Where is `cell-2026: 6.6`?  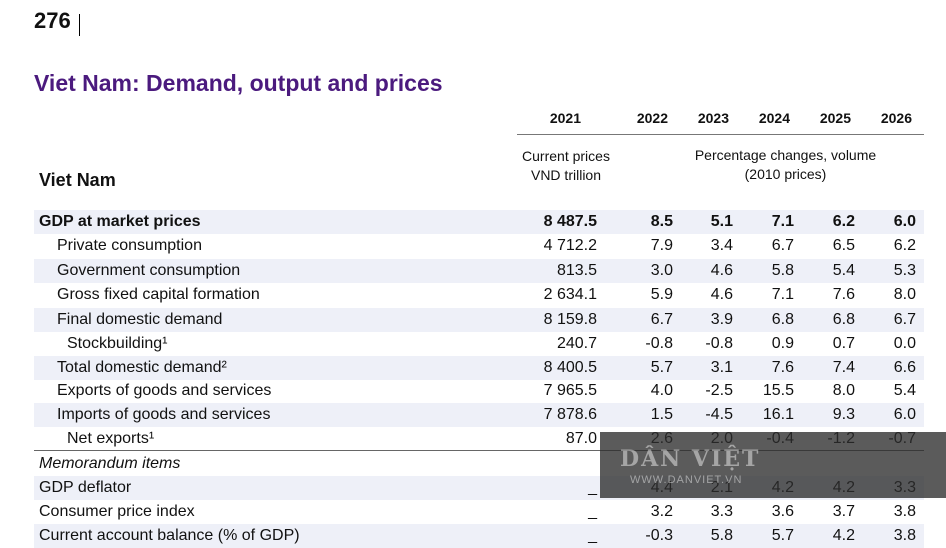
cell-2026: 6.6 is located at coordinates (904, 367).